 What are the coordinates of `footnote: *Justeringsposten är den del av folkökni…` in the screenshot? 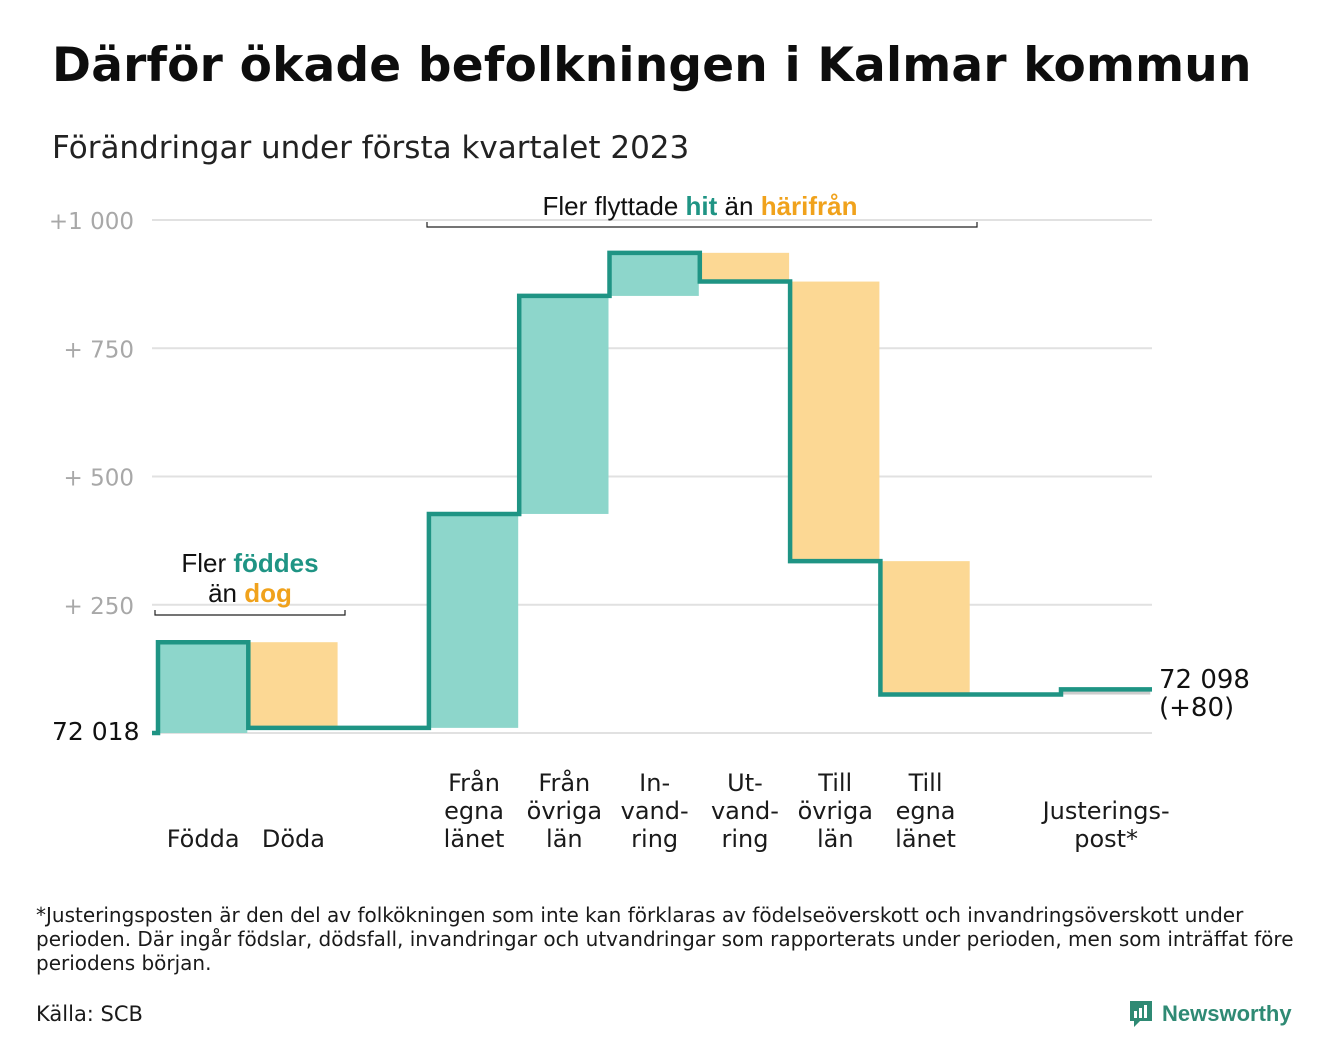 It's located at (665, 939).